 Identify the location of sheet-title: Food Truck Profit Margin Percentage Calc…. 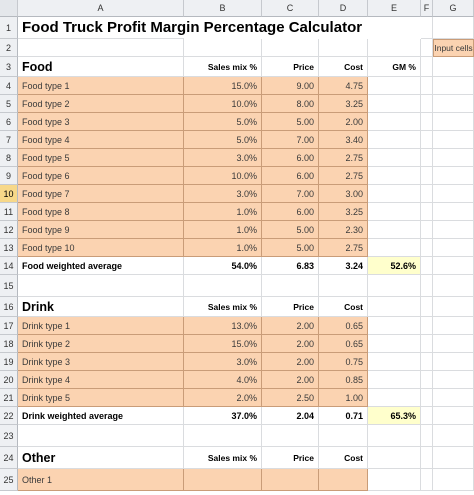
(190, 28).